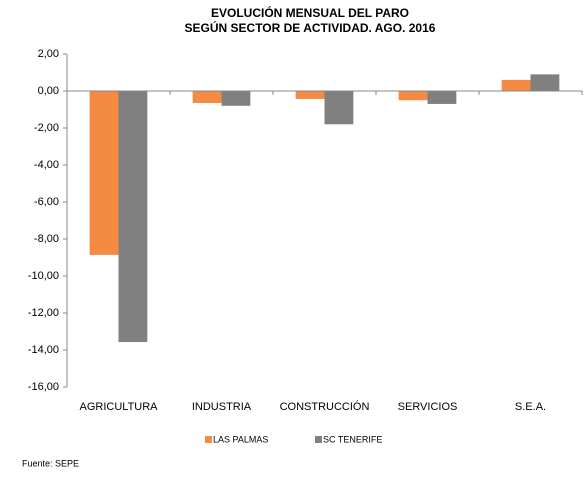 The height and width of the screenshot is (477, 585). I want to click on chart-title: EVOLUCIÓN MENSUAL DEL PARO, so click(310, 12).